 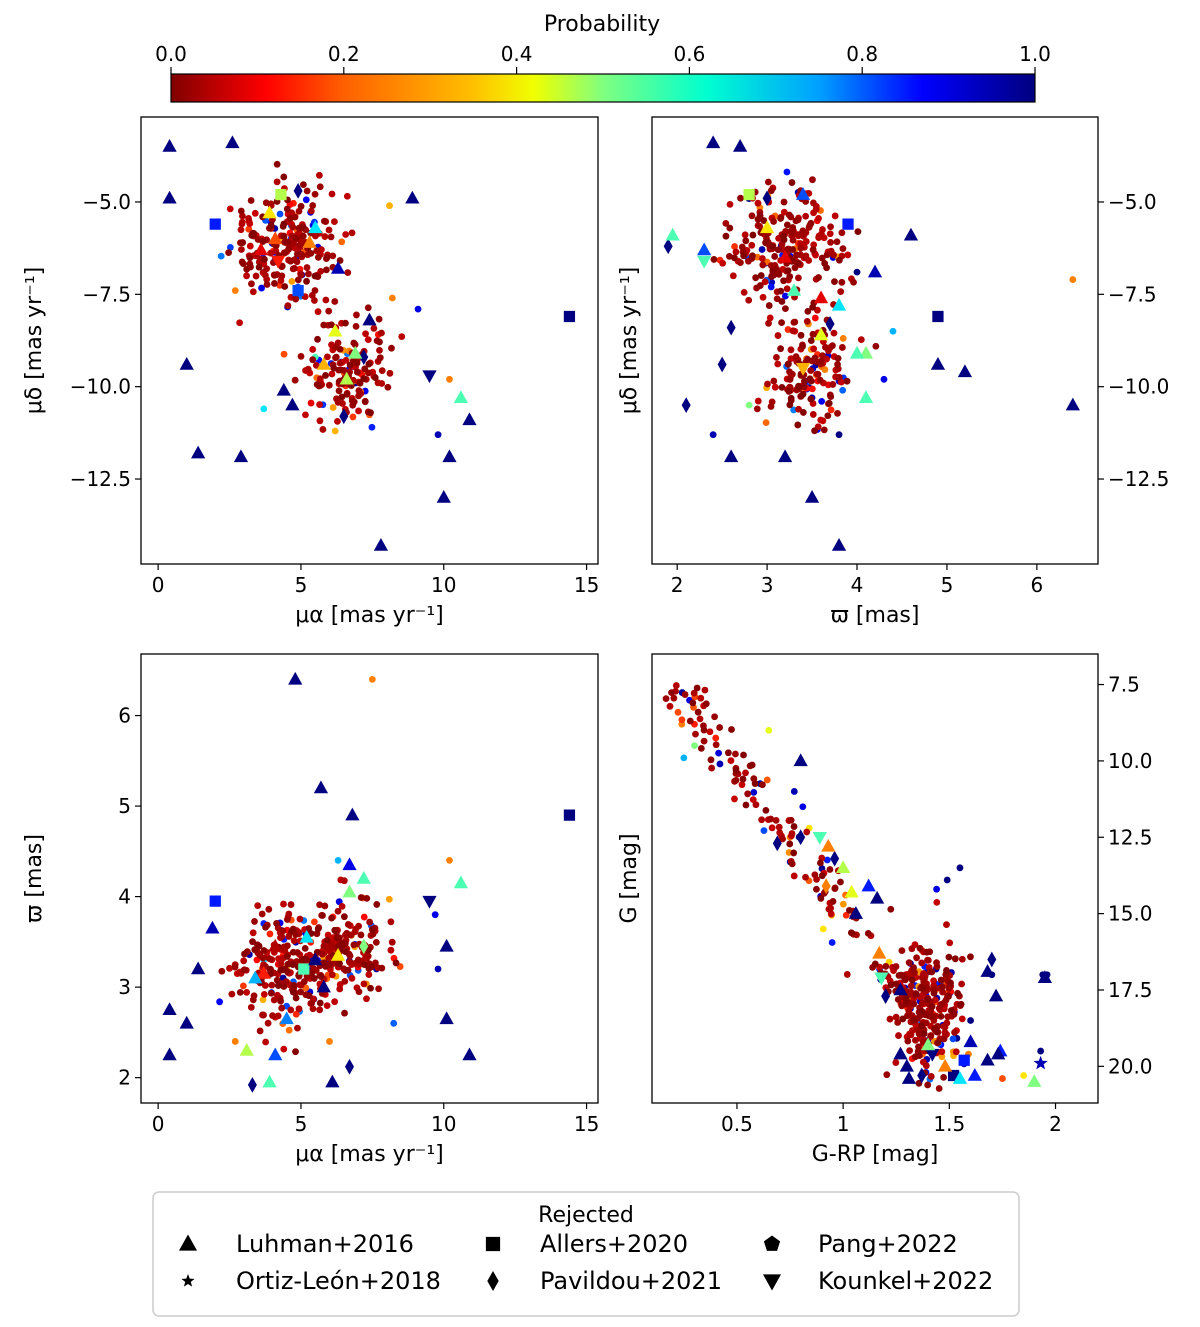 I want to click on rejected-triangle-down-marker, so click(x=429, y=377).